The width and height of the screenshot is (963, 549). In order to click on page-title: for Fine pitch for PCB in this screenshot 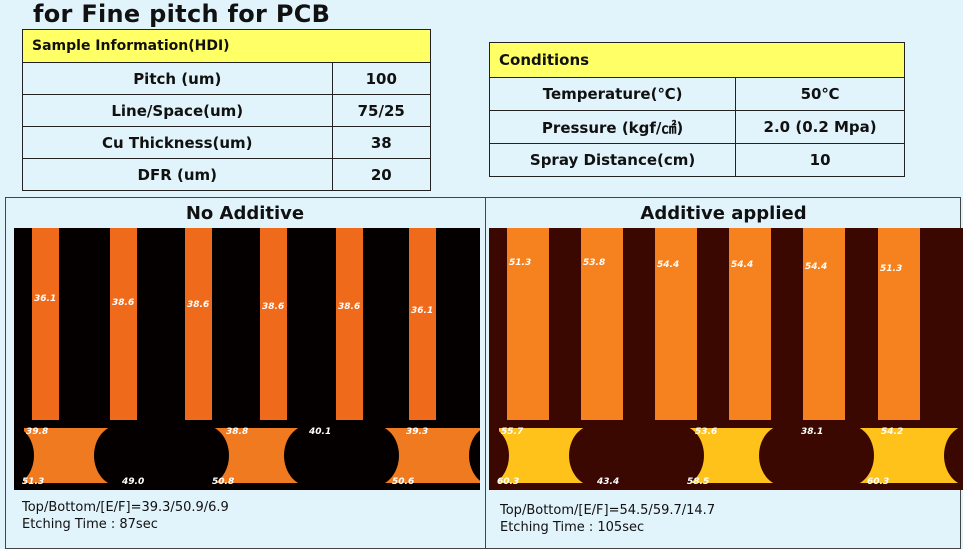, I will do `click(182, 14)`.